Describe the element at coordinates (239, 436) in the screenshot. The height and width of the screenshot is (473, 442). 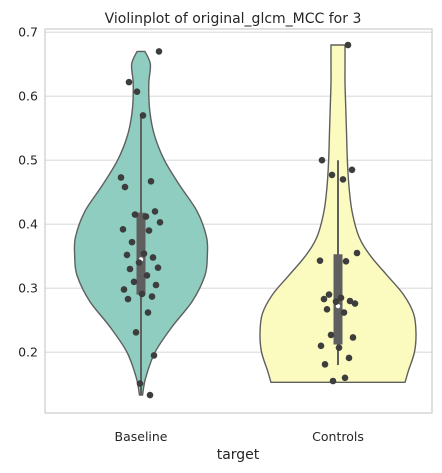
I see `x-tick-labels: Baseline Controls` at that location.